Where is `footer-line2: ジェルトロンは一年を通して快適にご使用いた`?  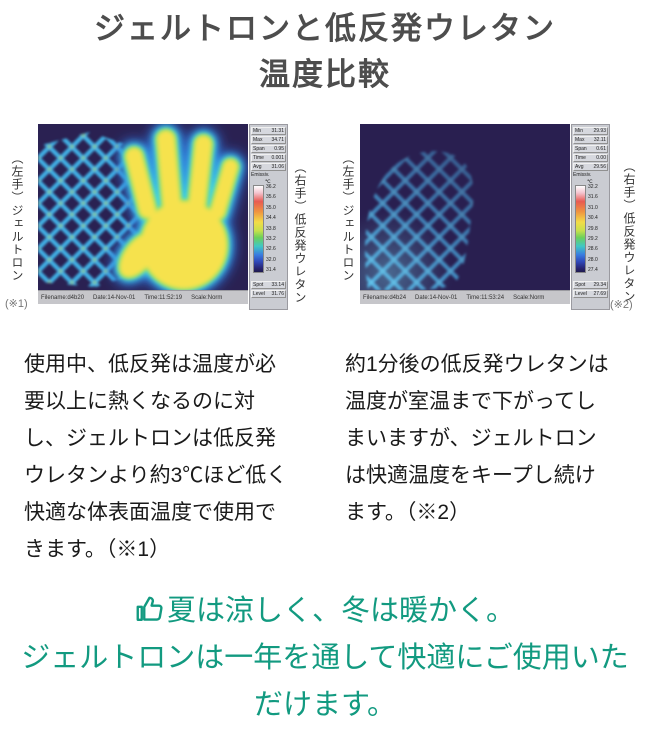 footer-line2: ジェルトロンは一年を通して快適にご使用いた is located at coordinates (325, 658).